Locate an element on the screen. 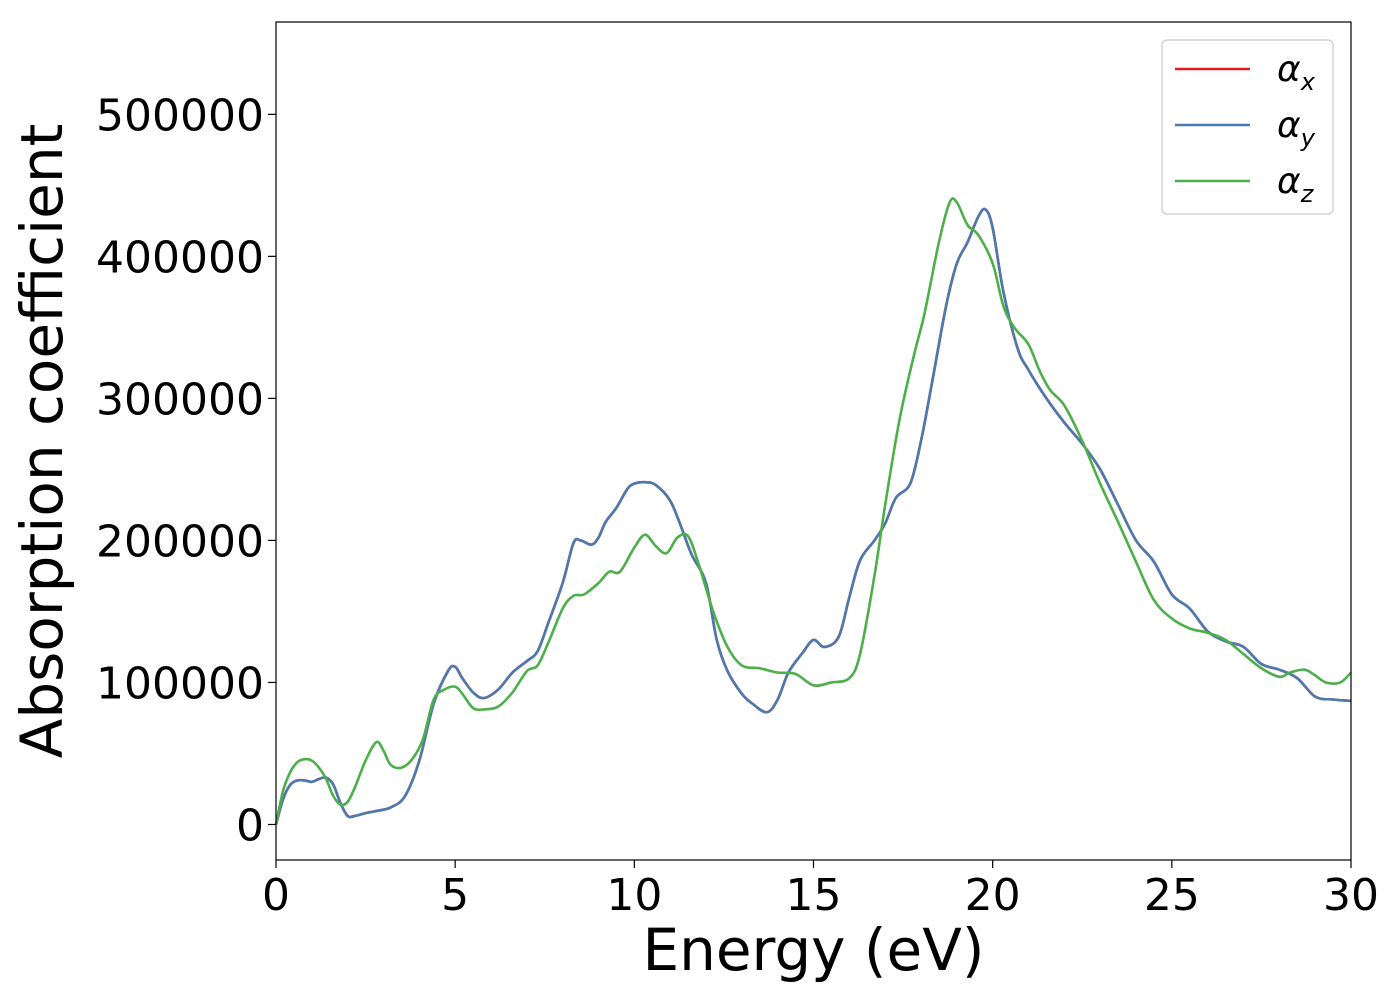  x-tick-label: 0 is located at coordinates (276, 895).